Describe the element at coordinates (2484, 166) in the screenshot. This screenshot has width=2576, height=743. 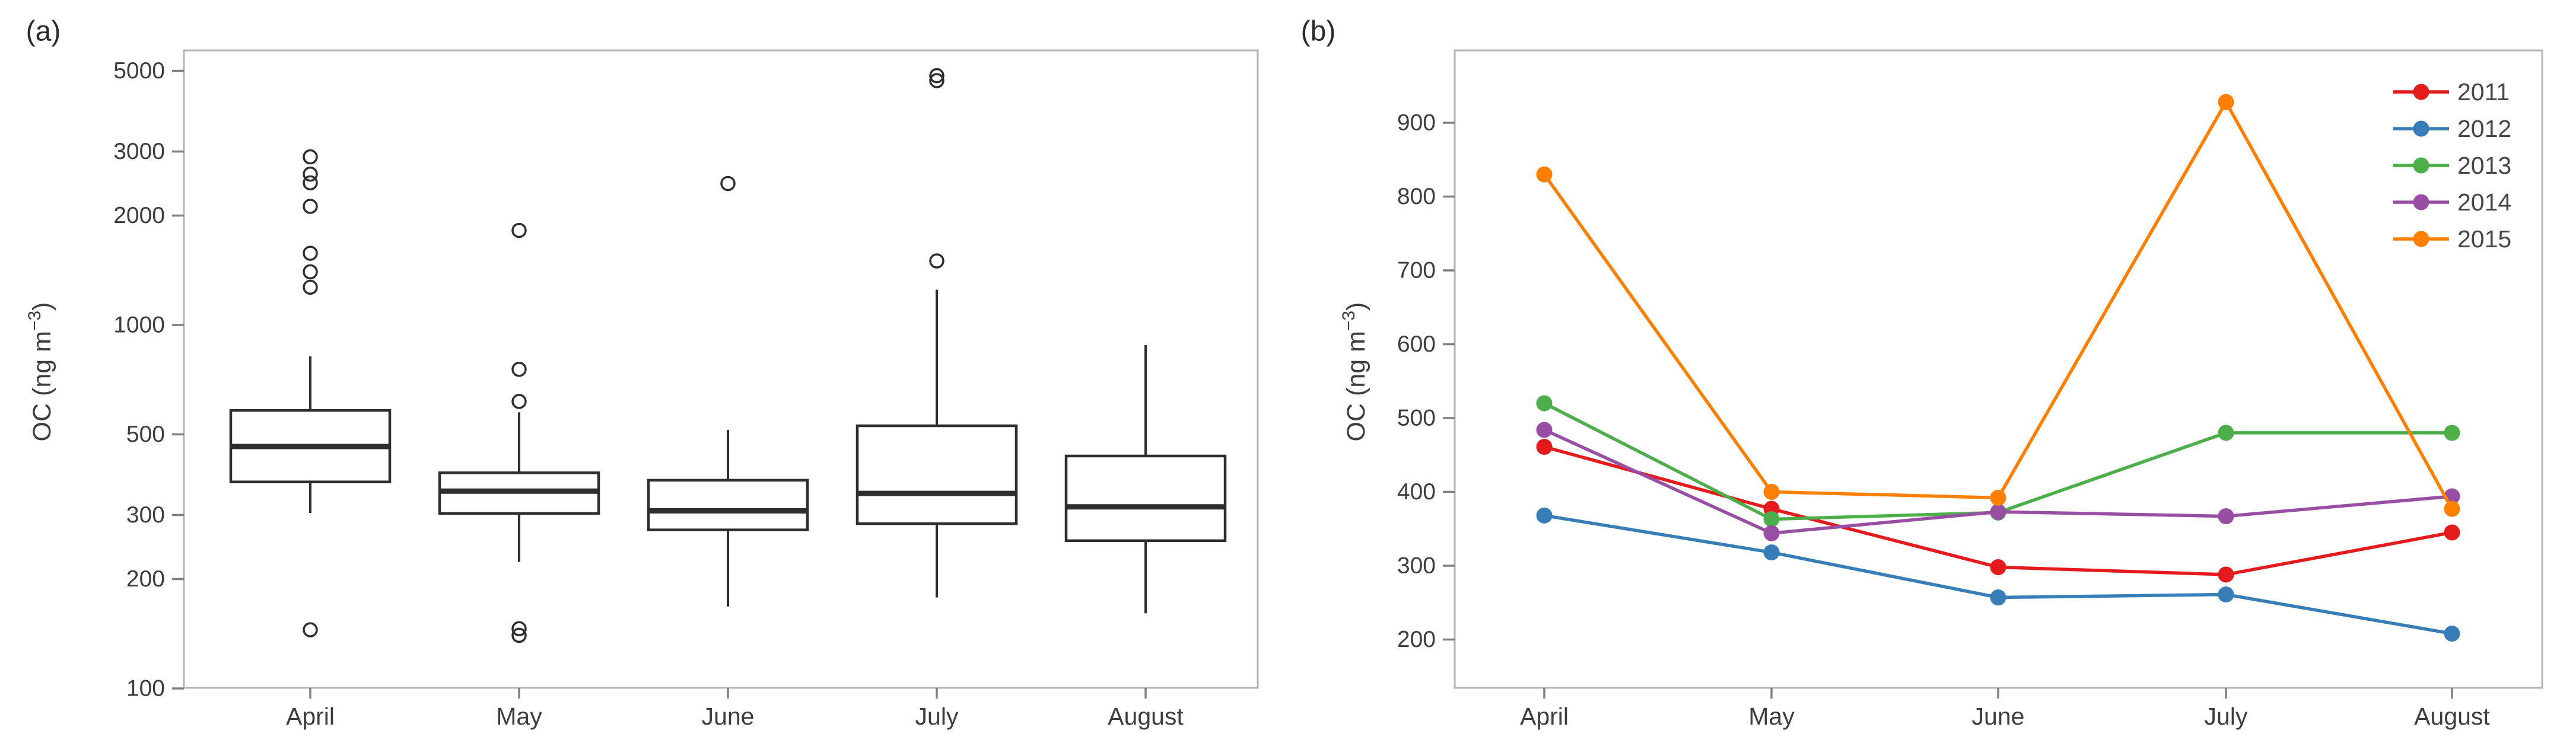
I see `legend-label: 2013` at that location.